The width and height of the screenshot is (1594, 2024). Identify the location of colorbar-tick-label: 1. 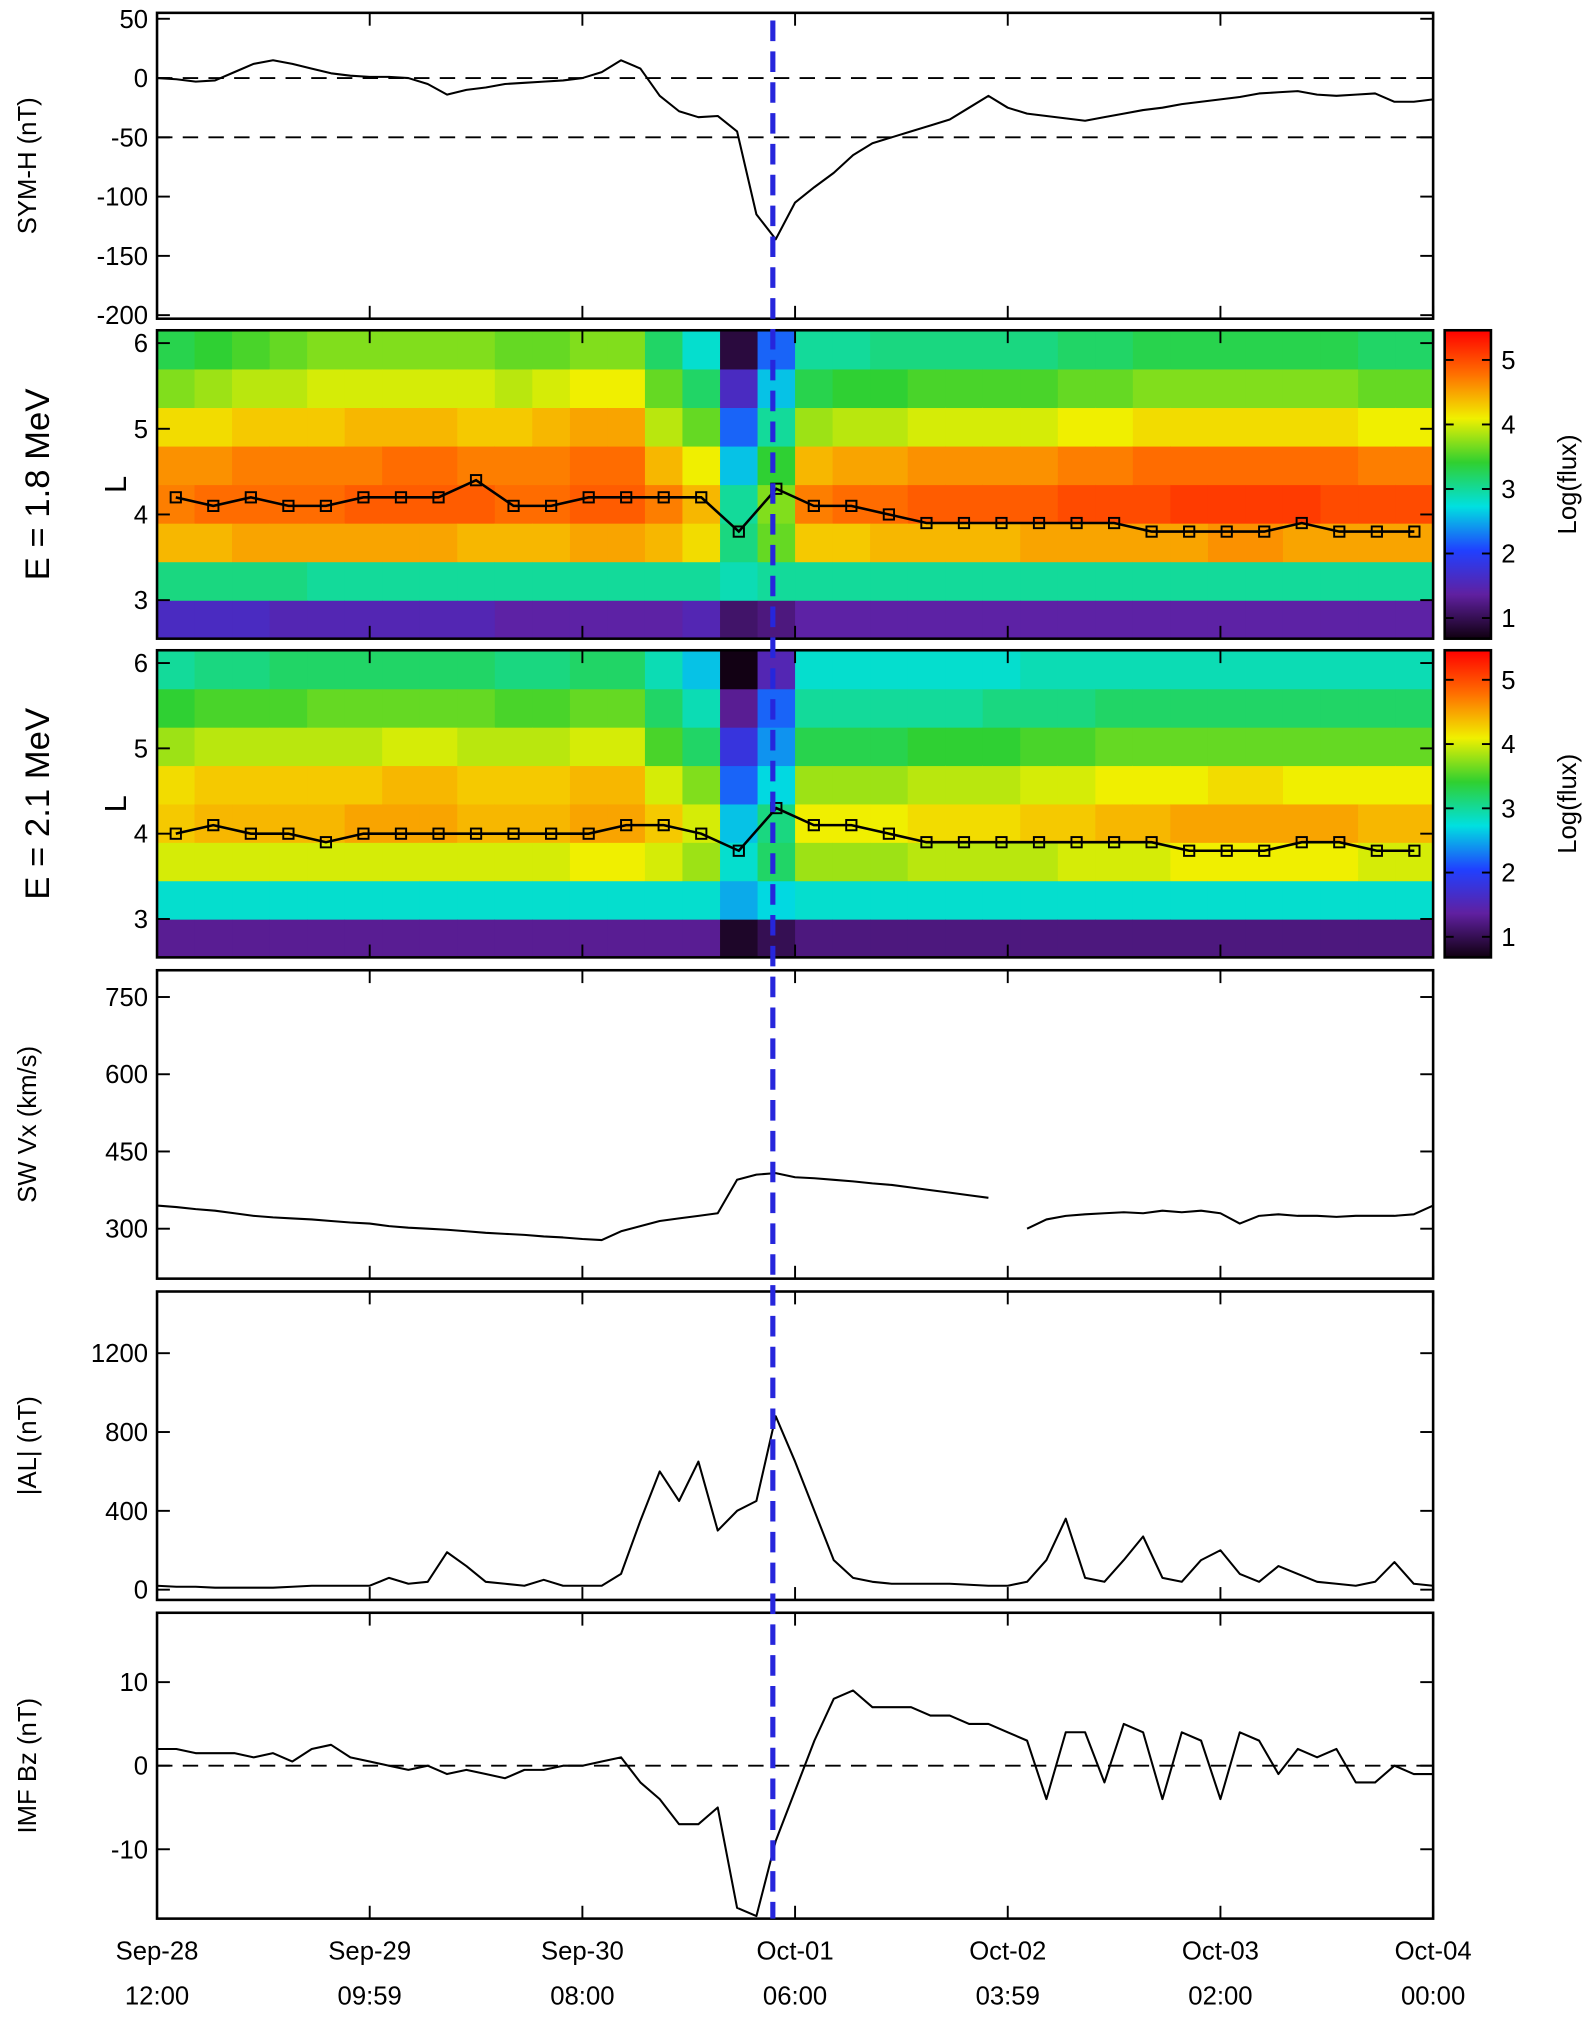
(1508, 619).